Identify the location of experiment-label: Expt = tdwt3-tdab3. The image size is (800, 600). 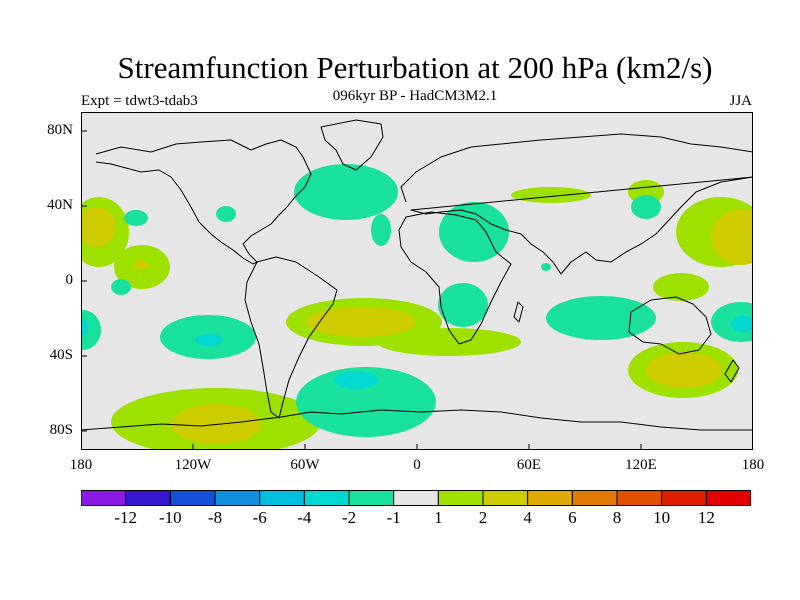
(139, 101).